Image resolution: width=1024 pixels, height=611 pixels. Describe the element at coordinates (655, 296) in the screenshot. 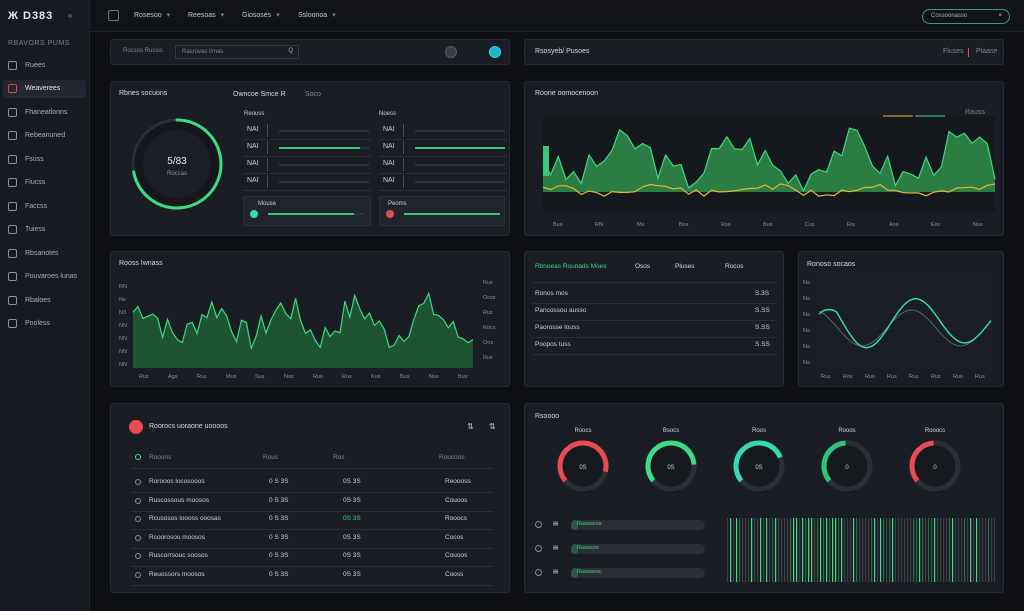

I see `summary-row: Ronos mos S.3S` at that location.